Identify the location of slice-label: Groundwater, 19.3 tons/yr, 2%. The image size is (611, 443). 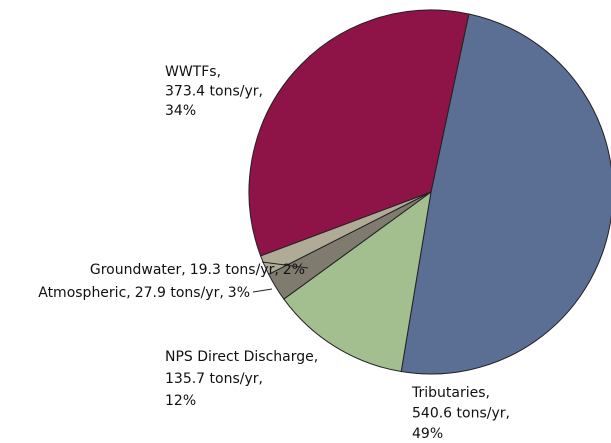
(197, 270).